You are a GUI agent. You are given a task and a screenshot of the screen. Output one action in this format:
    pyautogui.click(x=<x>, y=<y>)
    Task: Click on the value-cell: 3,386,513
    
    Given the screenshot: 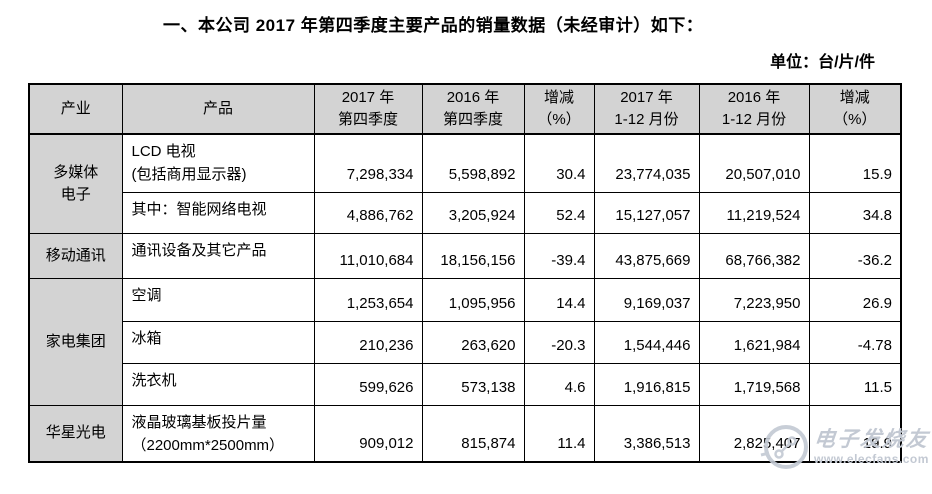 What is the action you would take?
    pyautogui.click(x=646, y=433)
    